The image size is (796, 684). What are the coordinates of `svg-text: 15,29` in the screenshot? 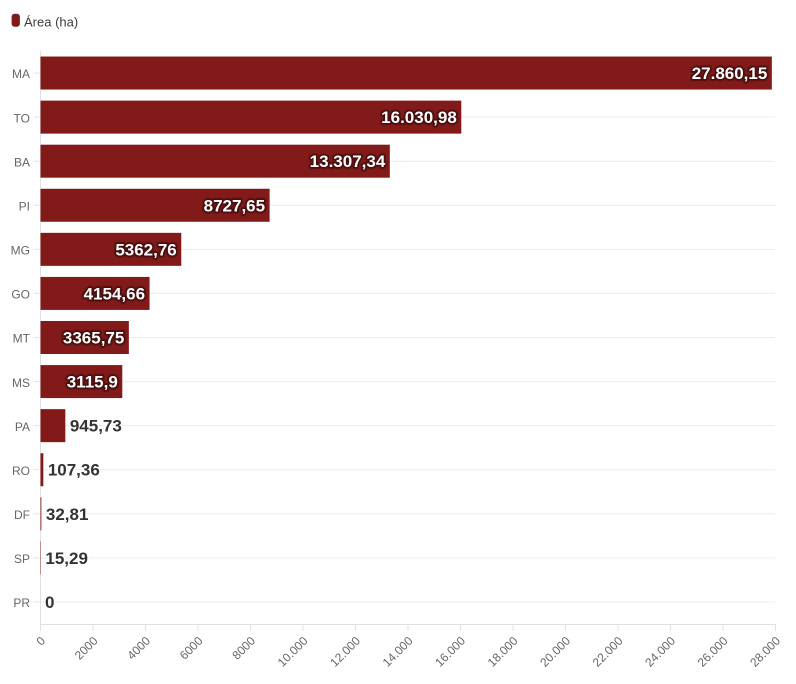 It's located at (66, 558).